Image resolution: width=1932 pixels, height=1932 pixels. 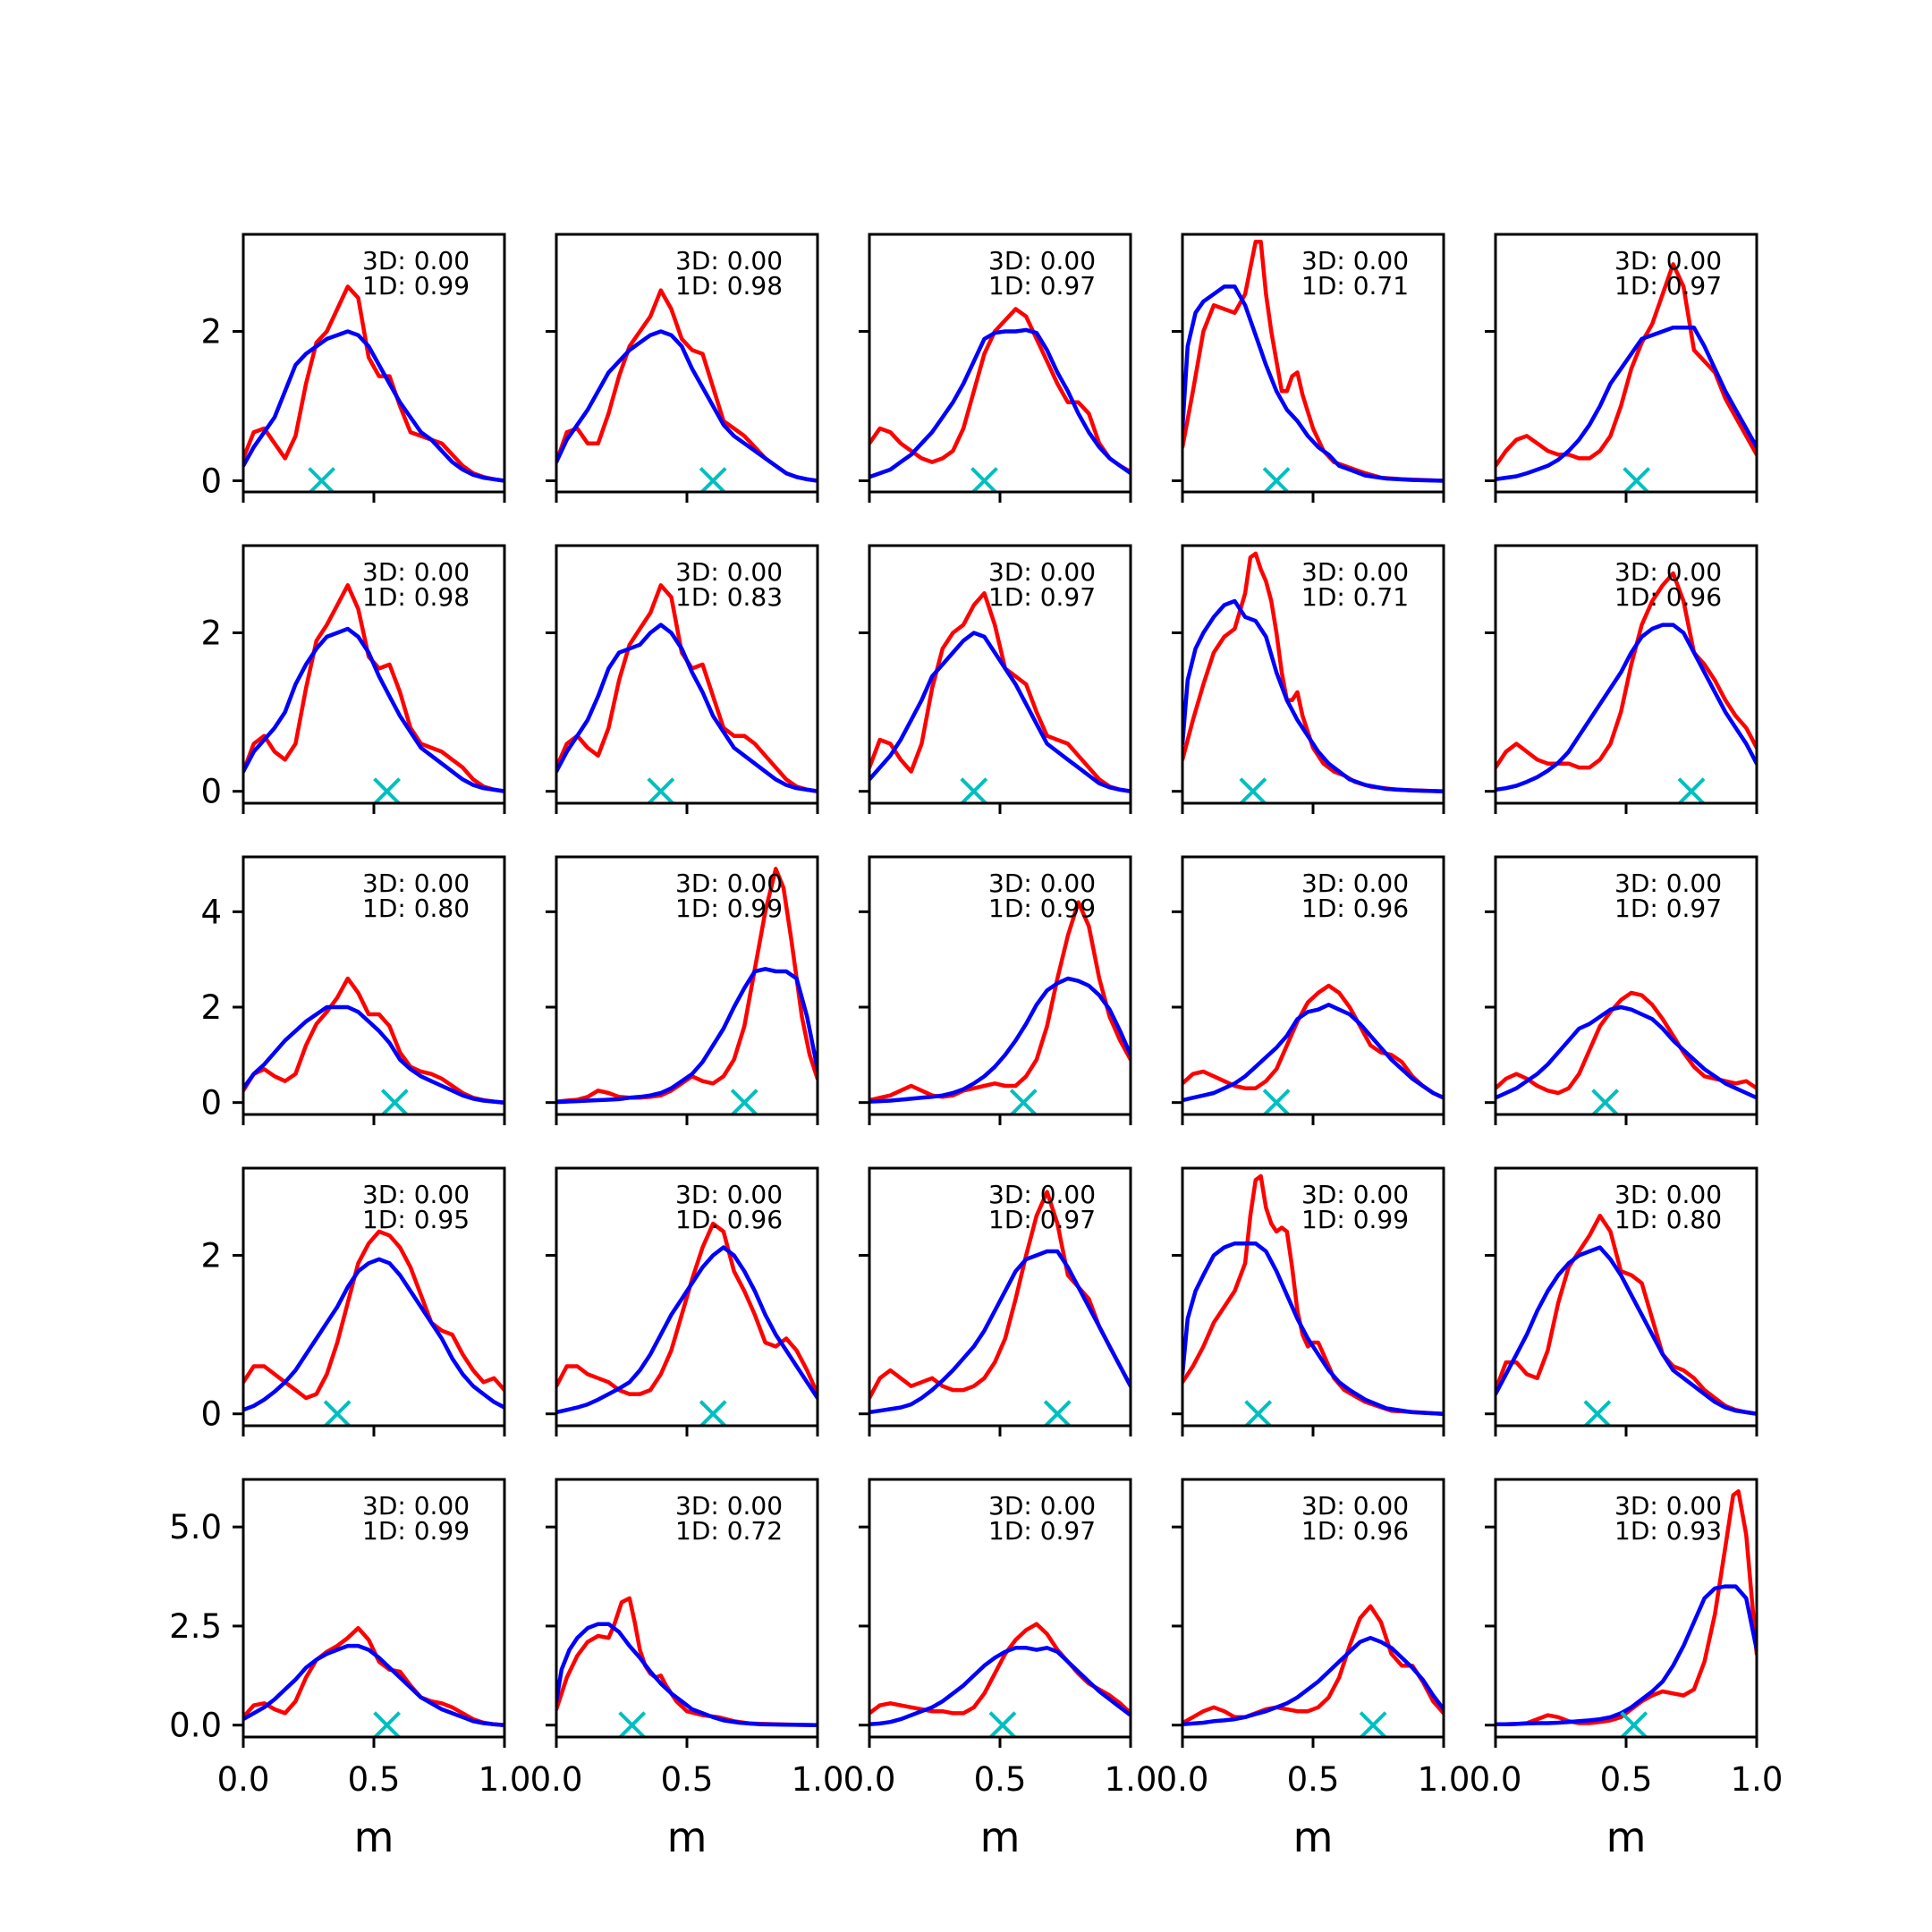 I want to click on score-annotation: 1D: 0.97, so click(x=1042, y=1219).